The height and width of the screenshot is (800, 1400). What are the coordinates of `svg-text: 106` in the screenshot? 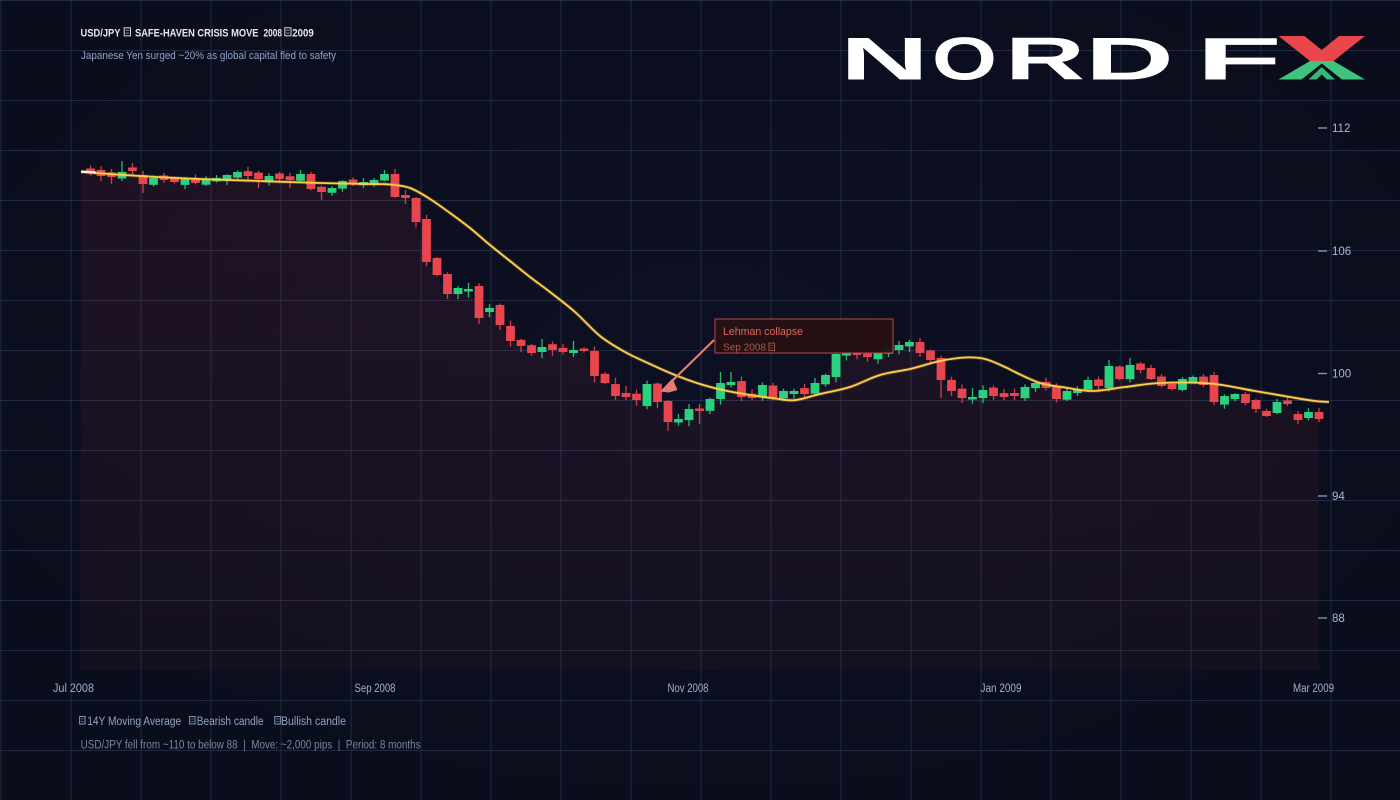 It's located at (1341, 252).